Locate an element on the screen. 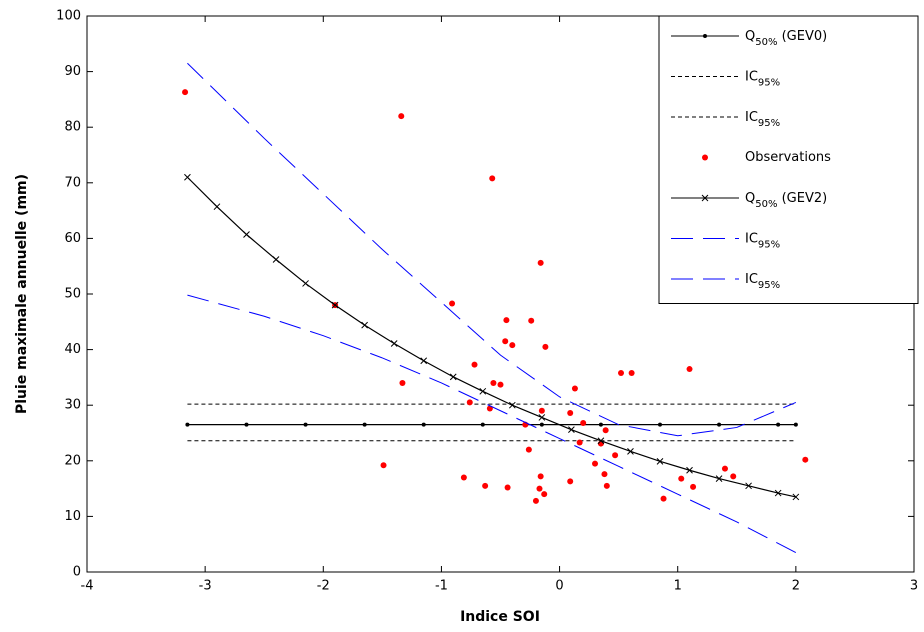 The height and width of the screenshot is (632, 924). y-tick-label: 10 is located at coordinates (72, 516).